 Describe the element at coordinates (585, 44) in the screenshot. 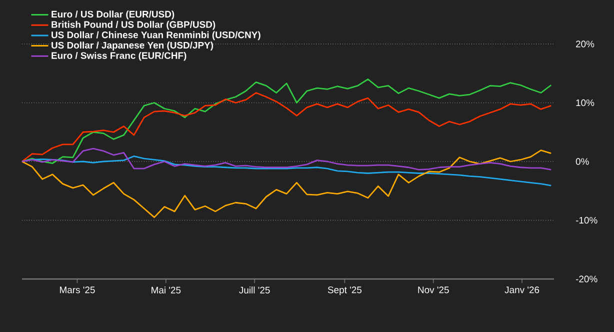

I see `y-tick-label: 20%` at that location.